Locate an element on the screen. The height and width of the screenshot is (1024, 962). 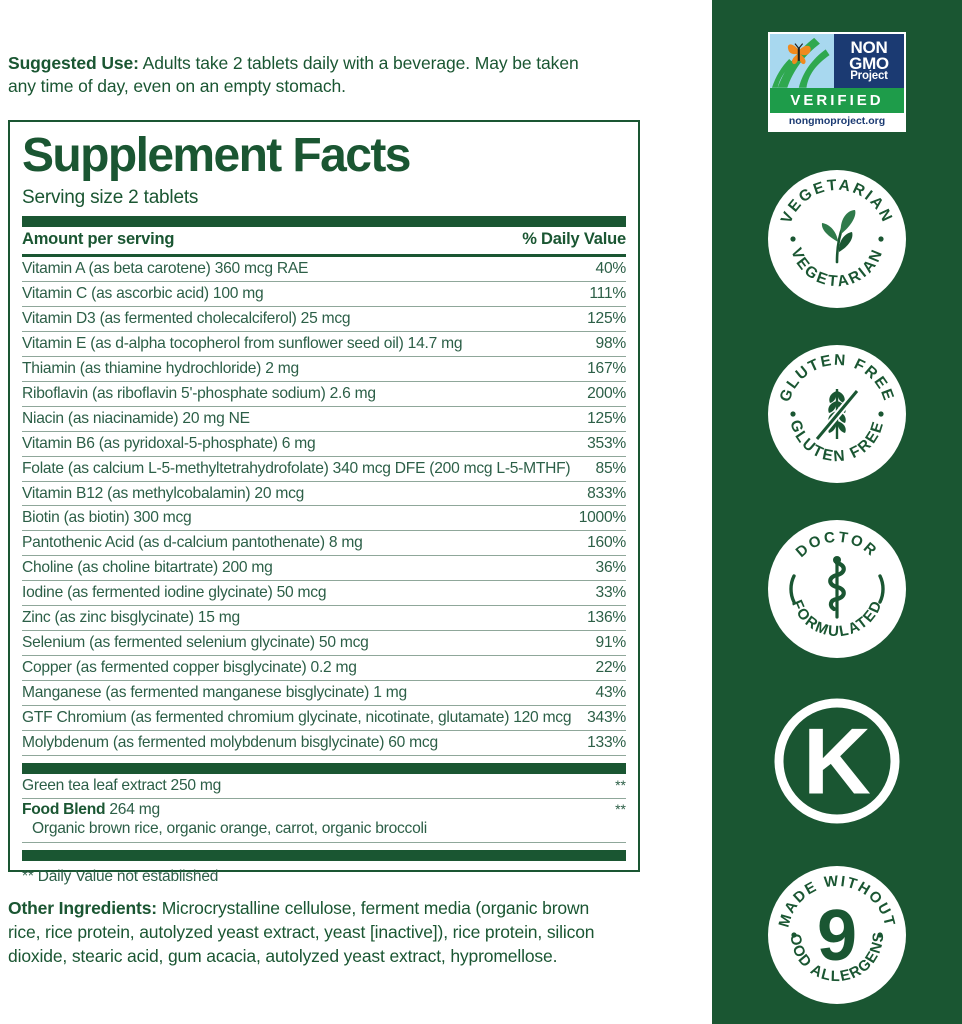
nutrient-daily-value: 200% is located at coordinates (606, 393).